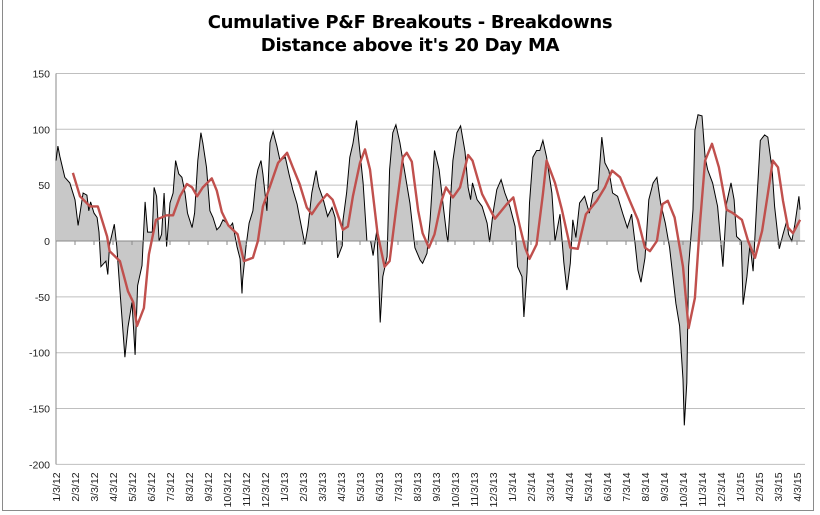 The width and height of the screenshot is (820, 515). I want to click on x-tick-label: 4/3/14, so click(570, 486).